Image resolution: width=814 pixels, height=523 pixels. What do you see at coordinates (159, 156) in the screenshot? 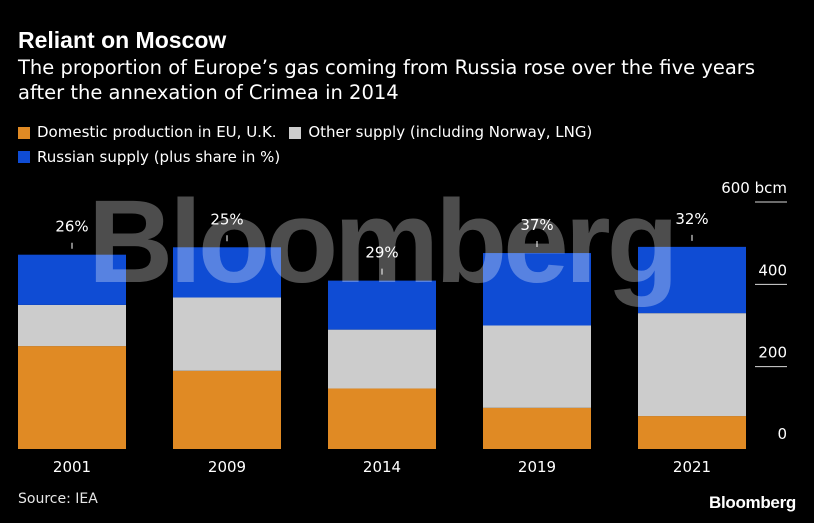
I see `legend-label-russian: Russian supply (plus share in %)` at bounding box center [159, 156].